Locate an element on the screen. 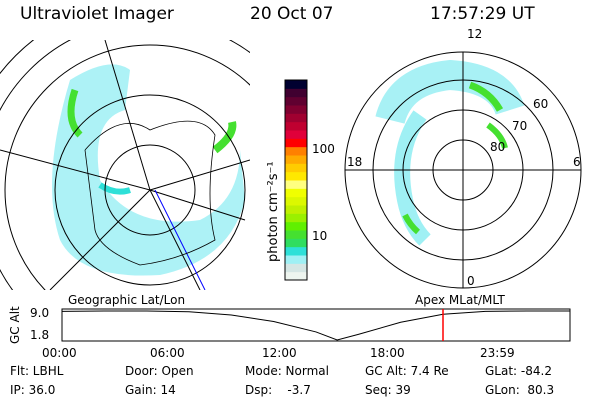 The height and width of the screenshot is (400, 600). xtick-6: 06:00 is located at coordinates (167, 353).